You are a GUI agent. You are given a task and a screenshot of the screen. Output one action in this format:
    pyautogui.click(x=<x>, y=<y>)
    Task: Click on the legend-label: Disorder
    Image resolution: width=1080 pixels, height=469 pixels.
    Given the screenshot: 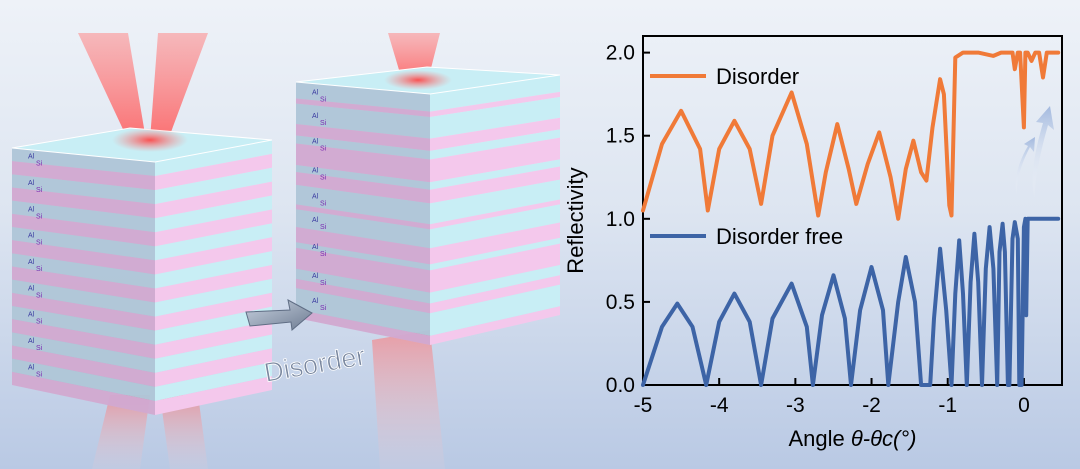 What is the action you would take?
    pyautogui.click(x=757, y=76)
    